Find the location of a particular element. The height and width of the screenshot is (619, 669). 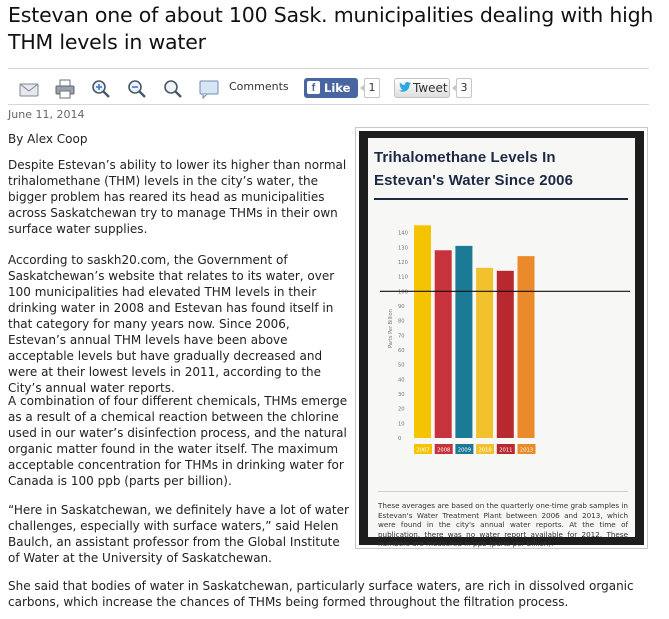

infographic-note-divider is located at coordinates (503, 491).